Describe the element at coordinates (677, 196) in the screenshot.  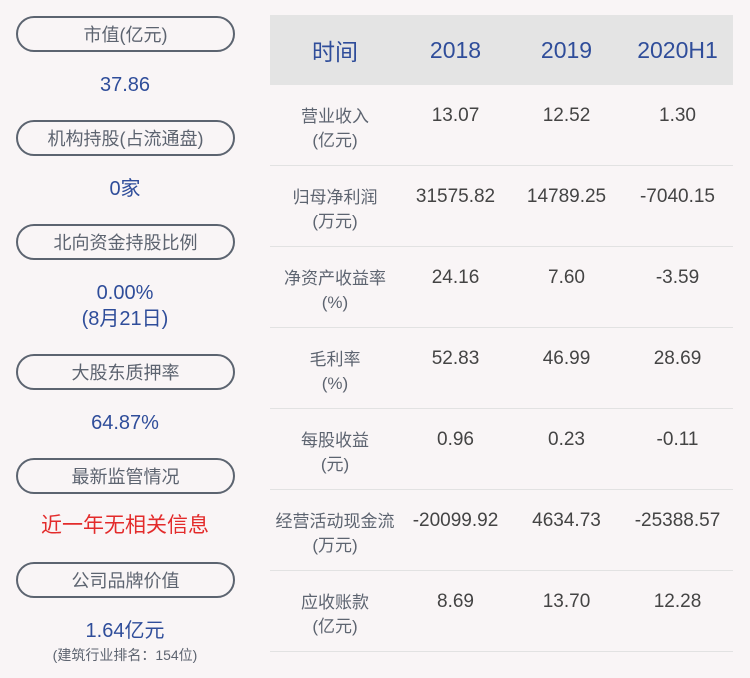
I see `cell-2020h1: -7040.15` at that location.